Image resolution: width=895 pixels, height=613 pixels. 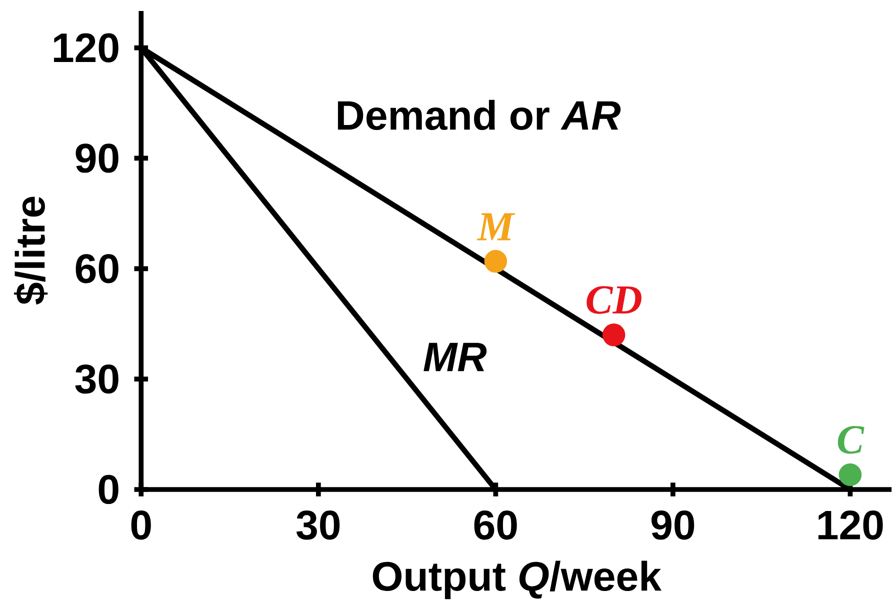 What do you see at coordinates (850, 525) in the screenshot?
I see `x-tick-label: 120` at bounding box center [850, 525].